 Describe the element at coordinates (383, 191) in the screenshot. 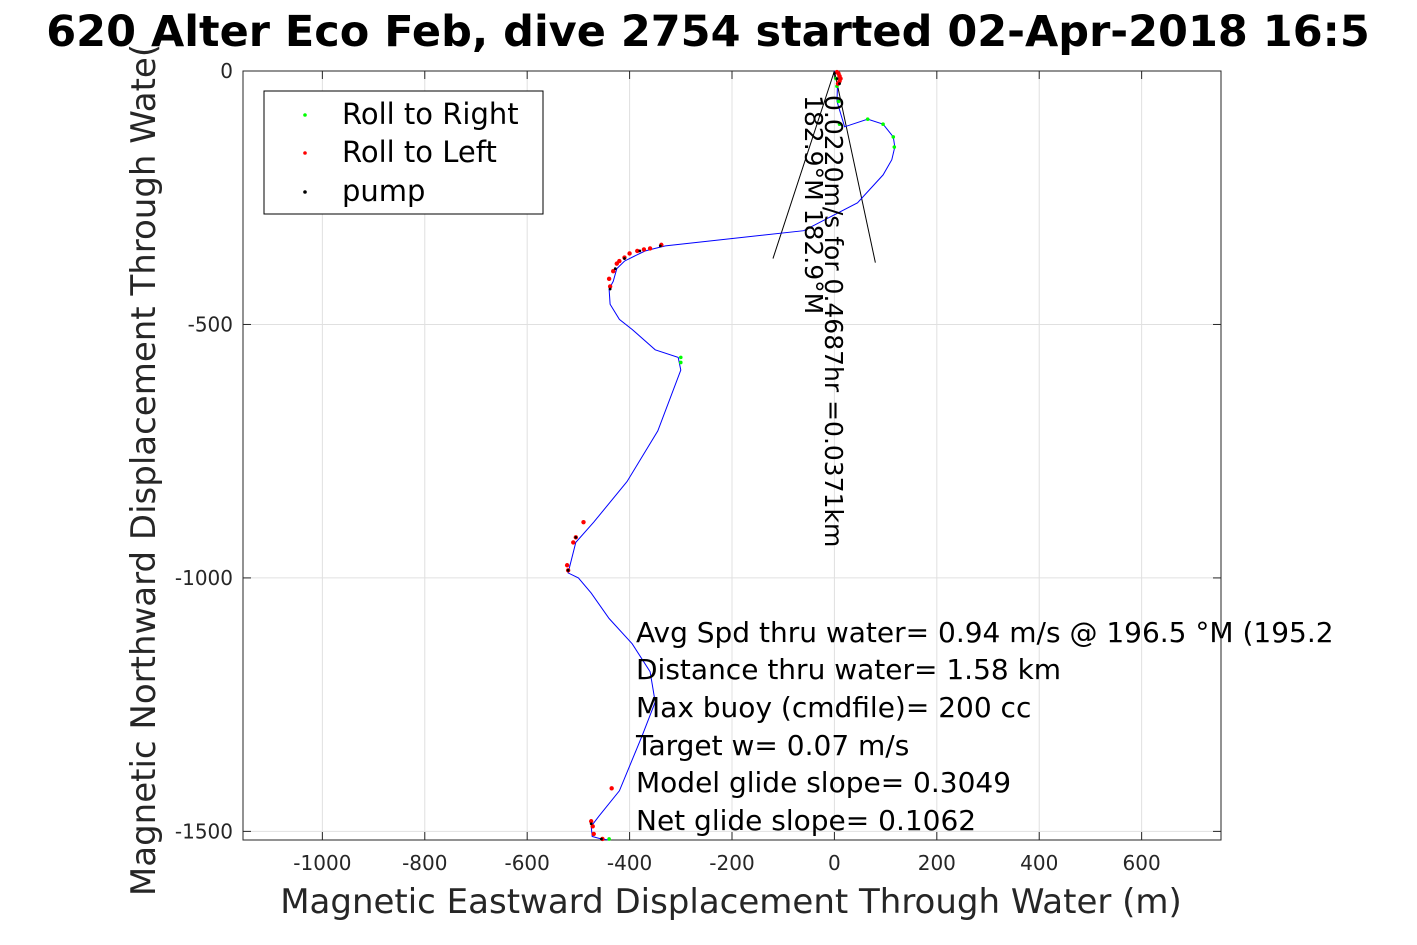

I see `legend-label-pump: pump` at that location.